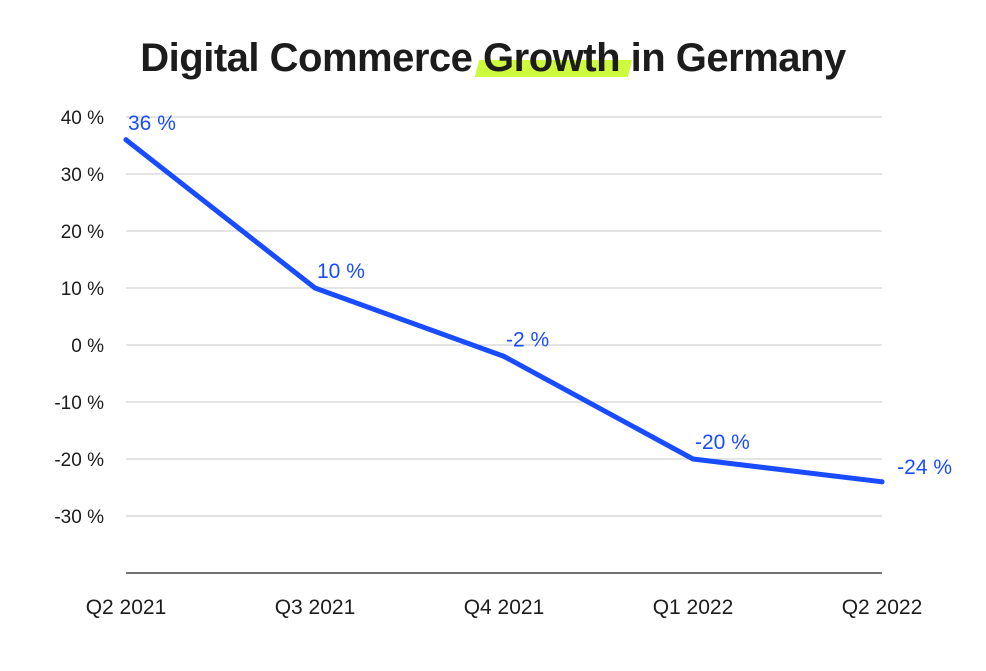 Image resolution: width=986 pixels, height=671 pixels. Describe the element at coordinates (82, 118) in the screenshot. I see `y-tick-label-0: 40 %` at that location.